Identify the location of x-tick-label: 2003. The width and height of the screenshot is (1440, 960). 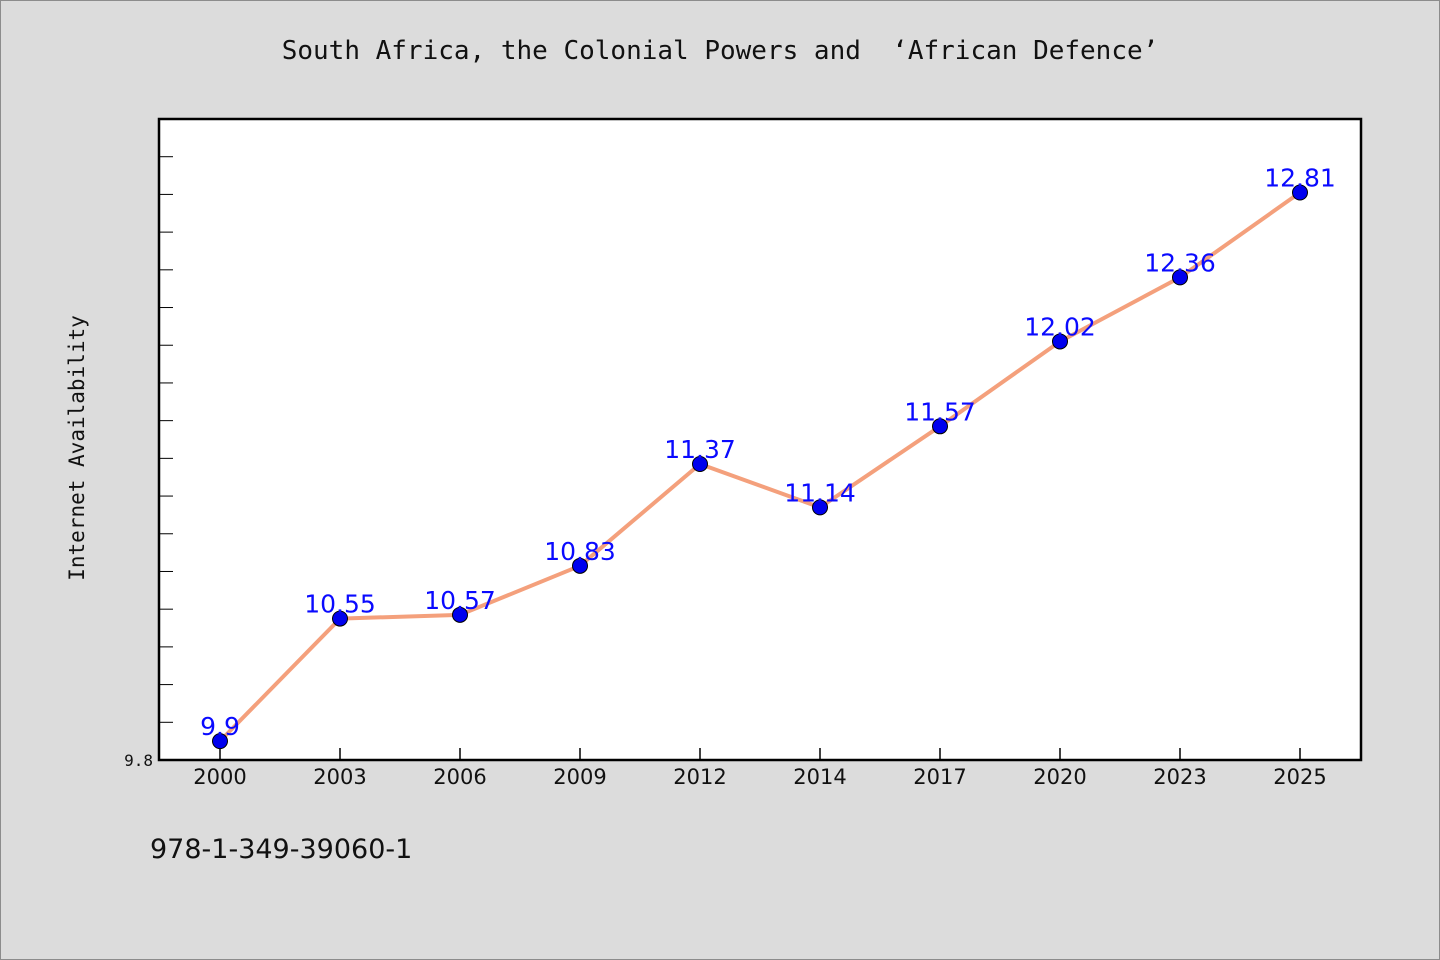
(339, 777).